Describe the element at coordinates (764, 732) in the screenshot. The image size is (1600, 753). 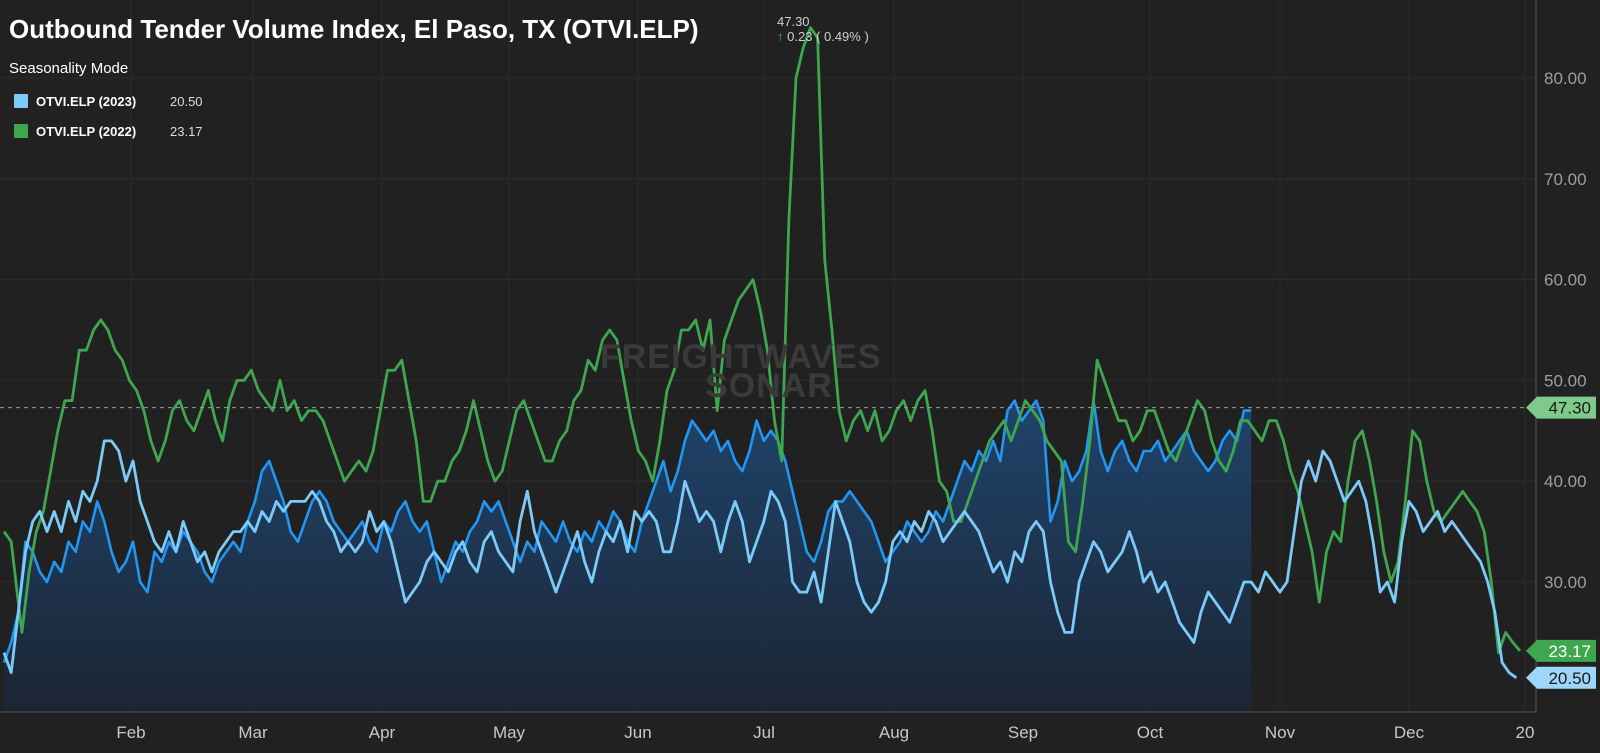
I see `x-tick-label-5: Jul` at that location.